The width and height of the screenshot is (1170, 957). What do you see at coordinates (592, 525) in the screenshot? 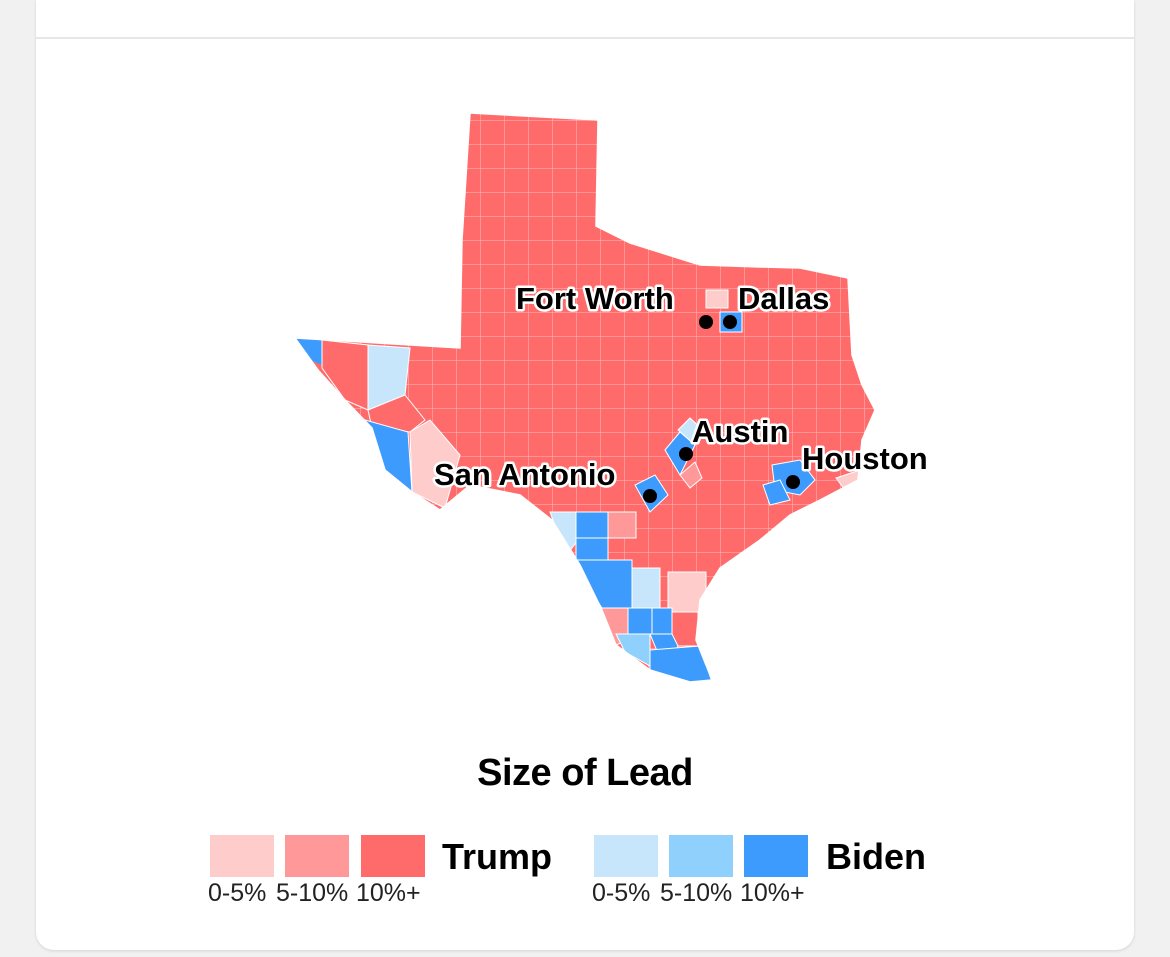
I see `county-dimmit` at bounding box center [592, 525].